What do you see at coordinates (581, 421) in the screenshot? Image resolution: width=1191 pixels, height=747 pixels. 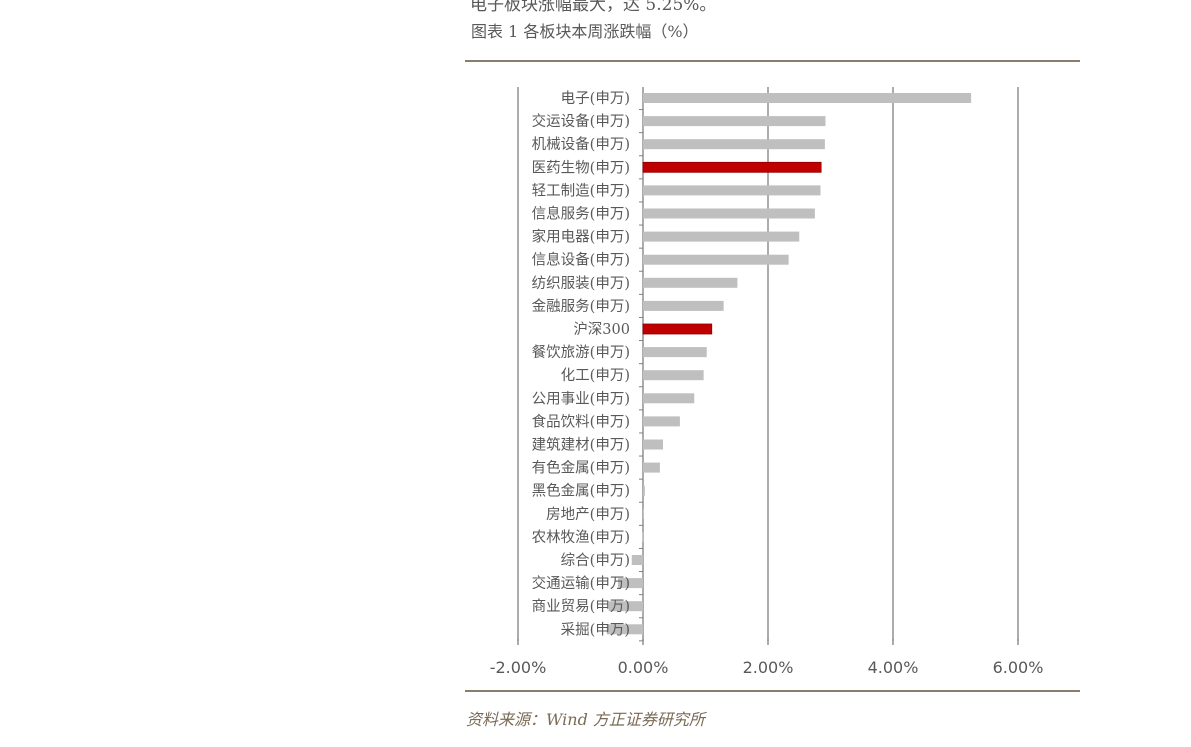 I see `category-label: 食品饮料(申万)` at bounding box center [581, 421].